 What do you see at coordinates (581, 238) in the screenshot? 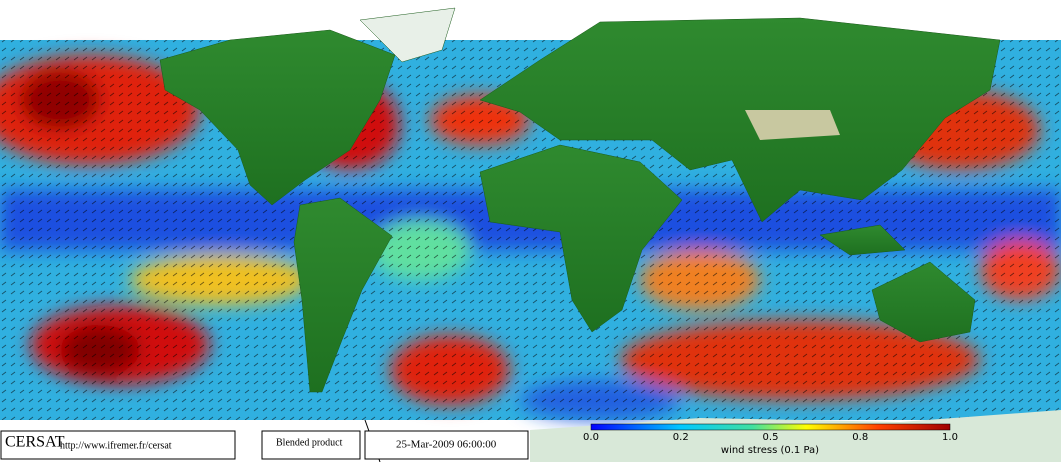
I see `africa` at bounding box center [581, 238].